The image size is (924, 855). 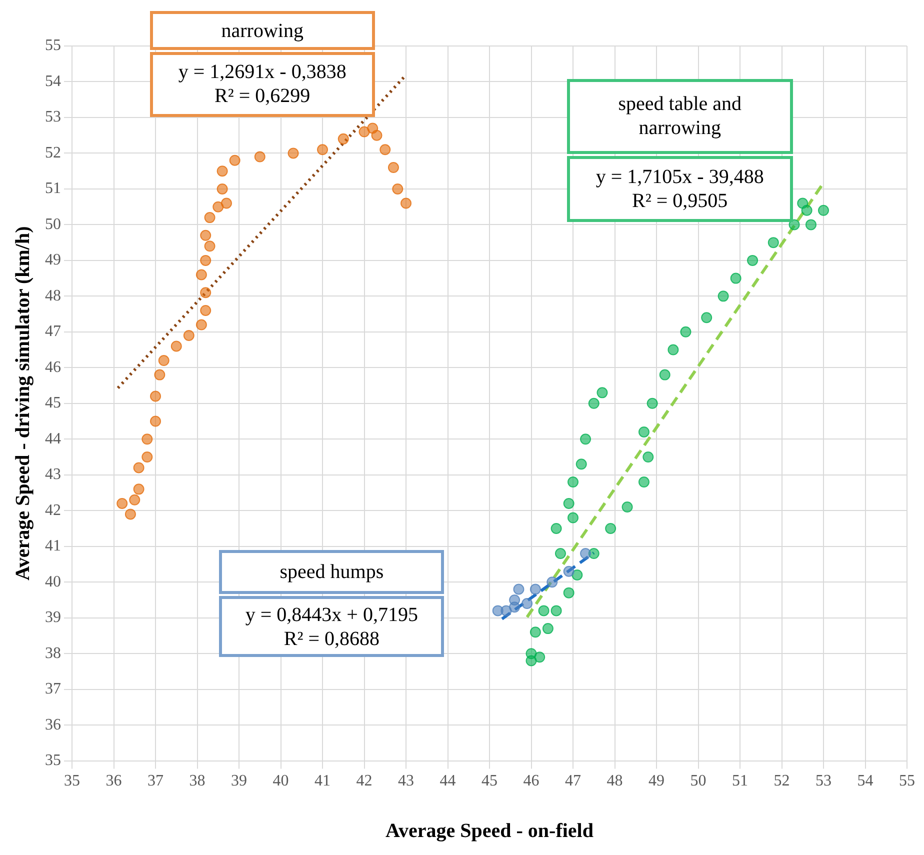 I want to click on x-tick-label: 40, so click(x=280, y=781).